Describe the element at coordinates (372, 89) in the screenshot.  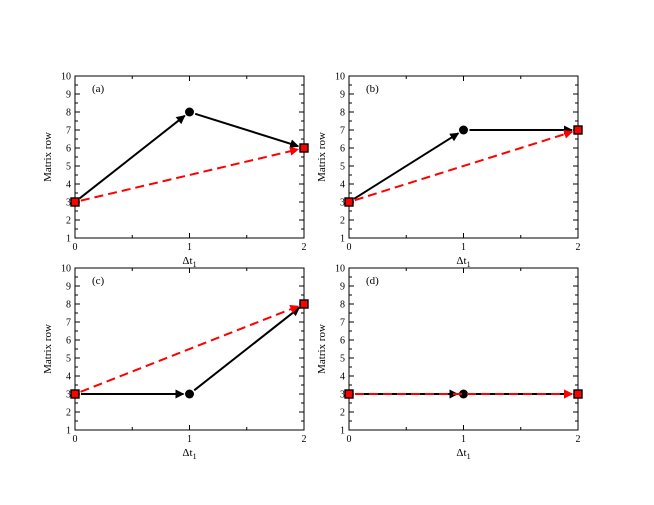
I see `panel-label: (b)` at that location.